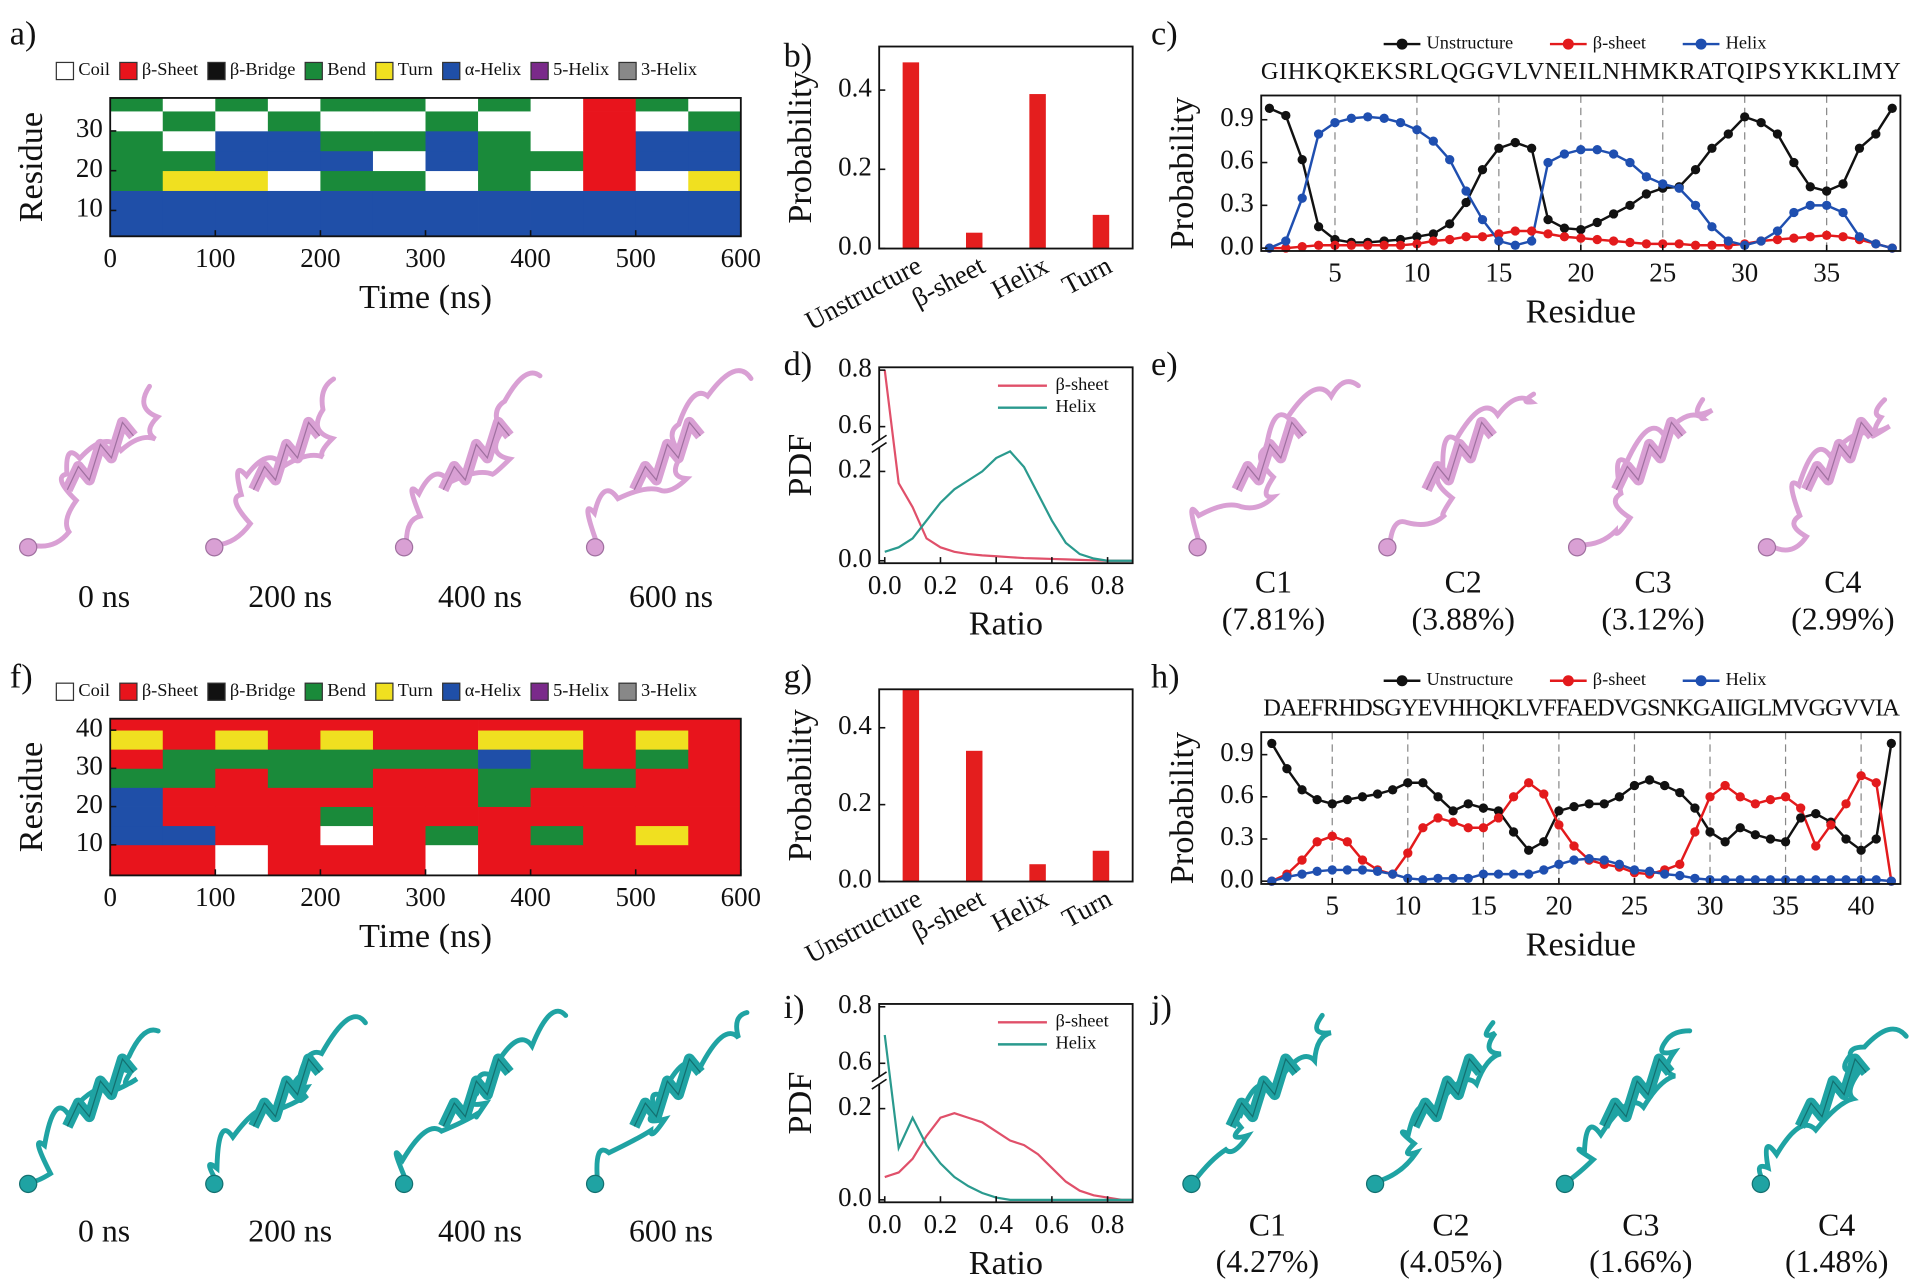 The height and width of the screenshot is (1288, 1920). What do you see at coordinates (530, 897) in the screenshot?
I see `x-tick-label: 400` at bounding box center [530, 897].